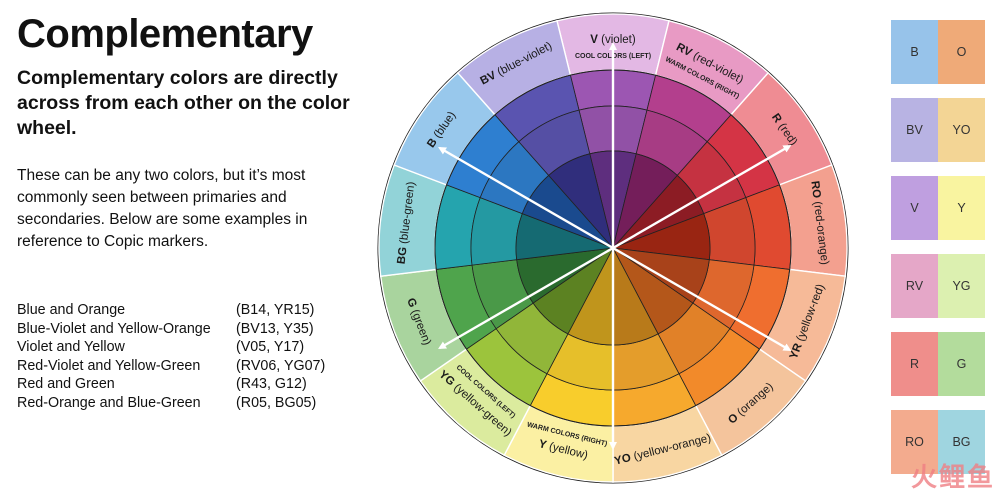 This screenshot has height=496, width=1003. Describe the element at coordinates (947, 248) in the screenshot. I see `complementary-pairs: B O BV YO V Y RV YG R G RO BG` at that location.